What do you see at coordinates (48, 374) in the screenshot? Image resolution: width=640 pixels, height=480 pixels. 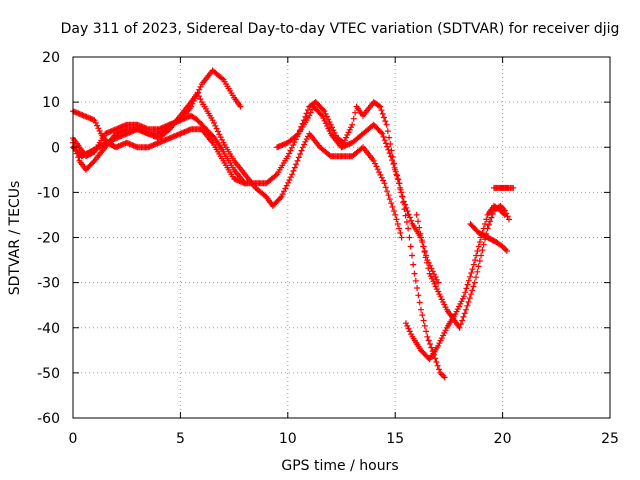 I see `y-tick-label: -50` at bounding box center [48, 374].